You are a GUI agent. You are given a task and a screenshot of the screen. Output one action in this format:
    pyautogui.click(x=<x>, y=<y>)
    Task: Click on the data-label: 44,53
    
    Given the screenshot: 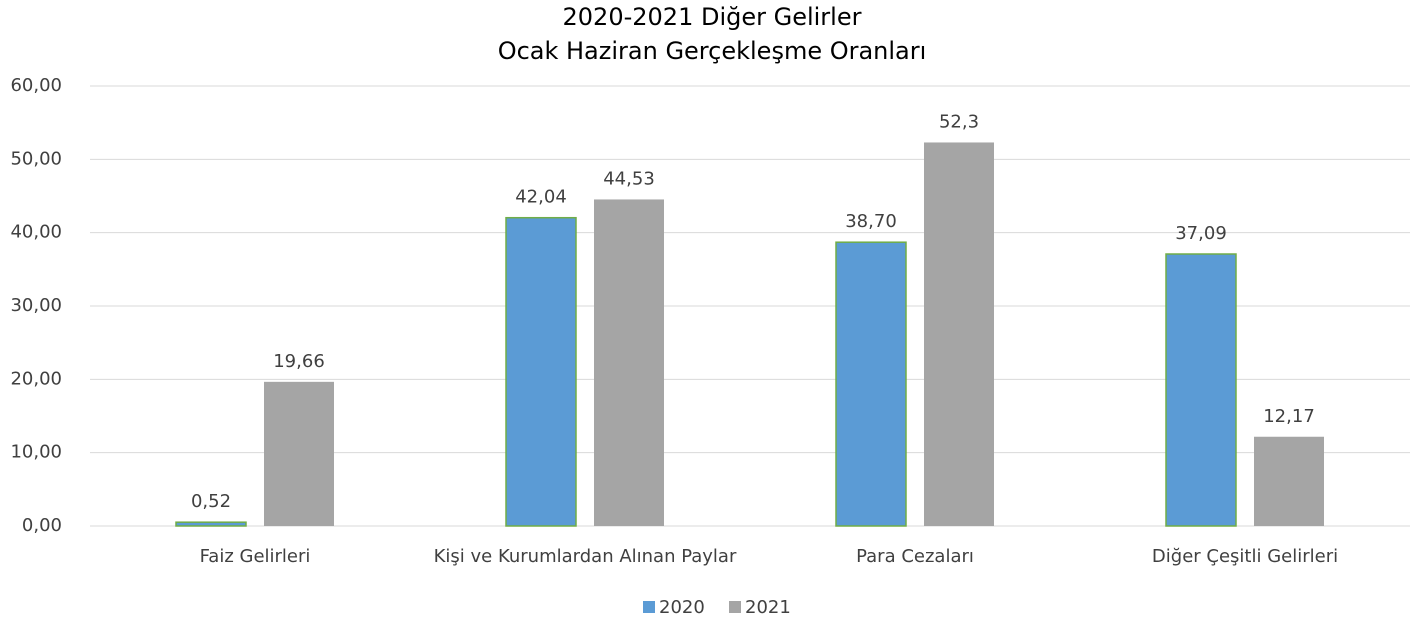 What is the action you would take?
    pyautogui.click(x=629, y=178)
    